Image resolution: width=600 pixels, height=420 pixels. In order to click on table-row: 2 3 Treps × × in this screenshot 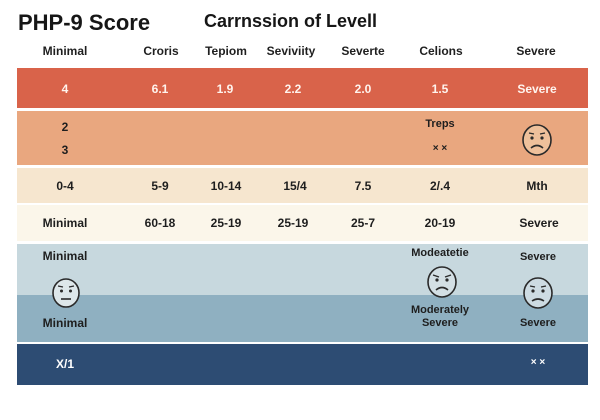, I will do `click(302, 138)`.